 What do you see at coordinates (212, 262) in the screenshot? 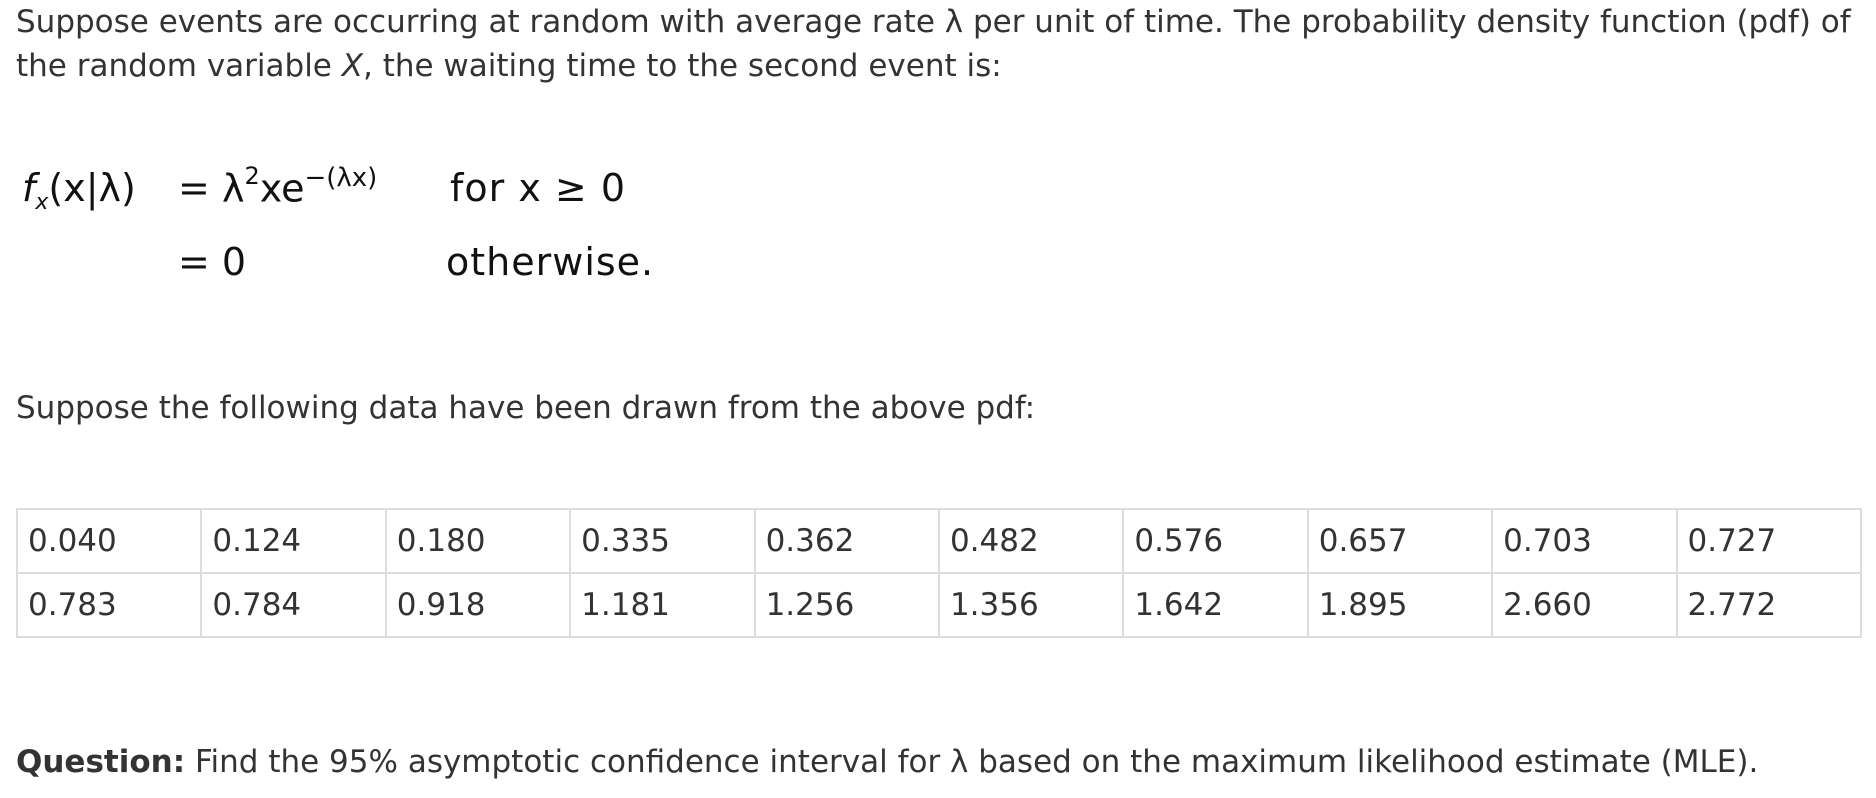
I see `formula-equals-zero: = 0` at bounding box center [212, 262].